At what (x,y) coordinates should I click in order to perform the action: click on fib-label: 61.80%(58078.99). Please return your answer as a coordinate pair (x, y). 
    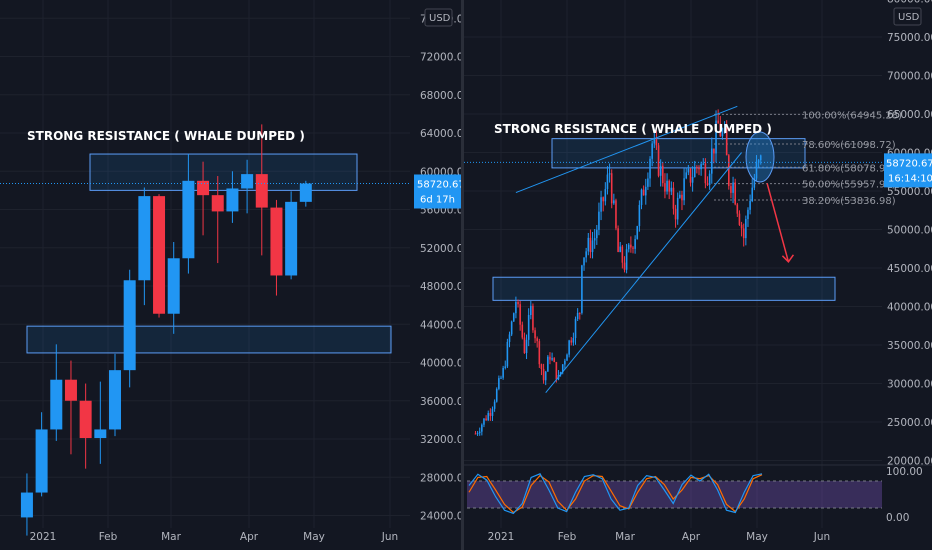
    Looking at the image, I should click on (849, 168).